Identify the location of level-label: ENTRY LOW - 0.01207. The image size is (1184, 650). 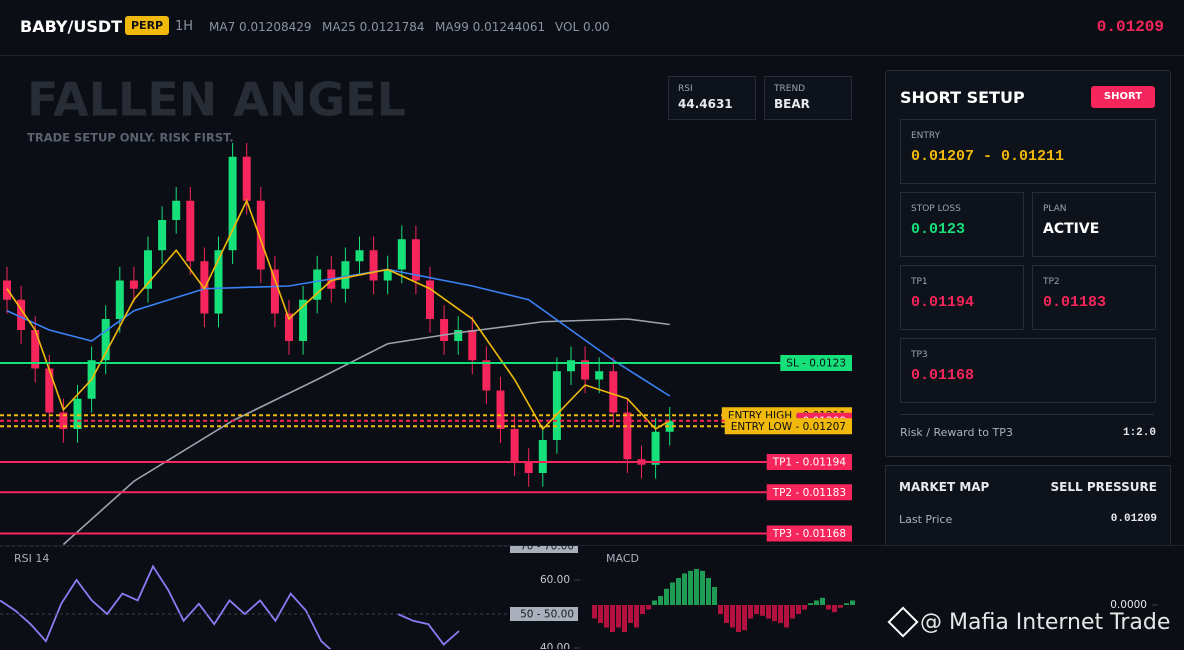
(788, 427).